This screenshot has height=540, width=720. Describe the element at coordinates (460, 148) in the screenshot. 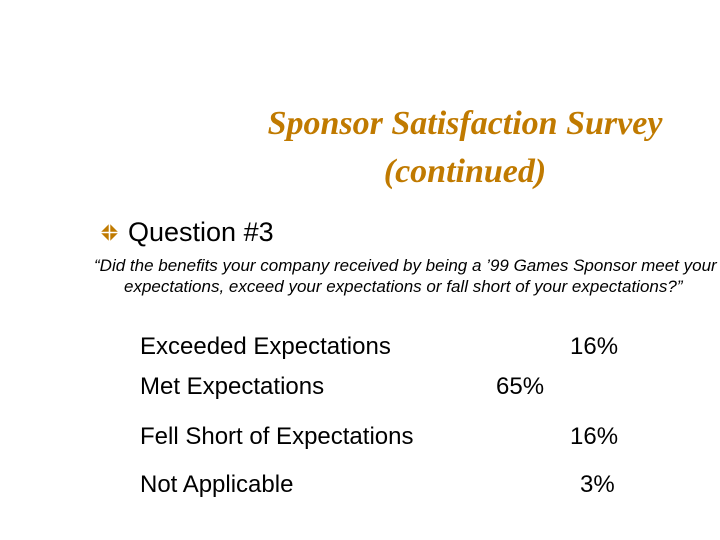

I see `slide-title: Sponsor Satisfaction Survey (continued)` at that location.